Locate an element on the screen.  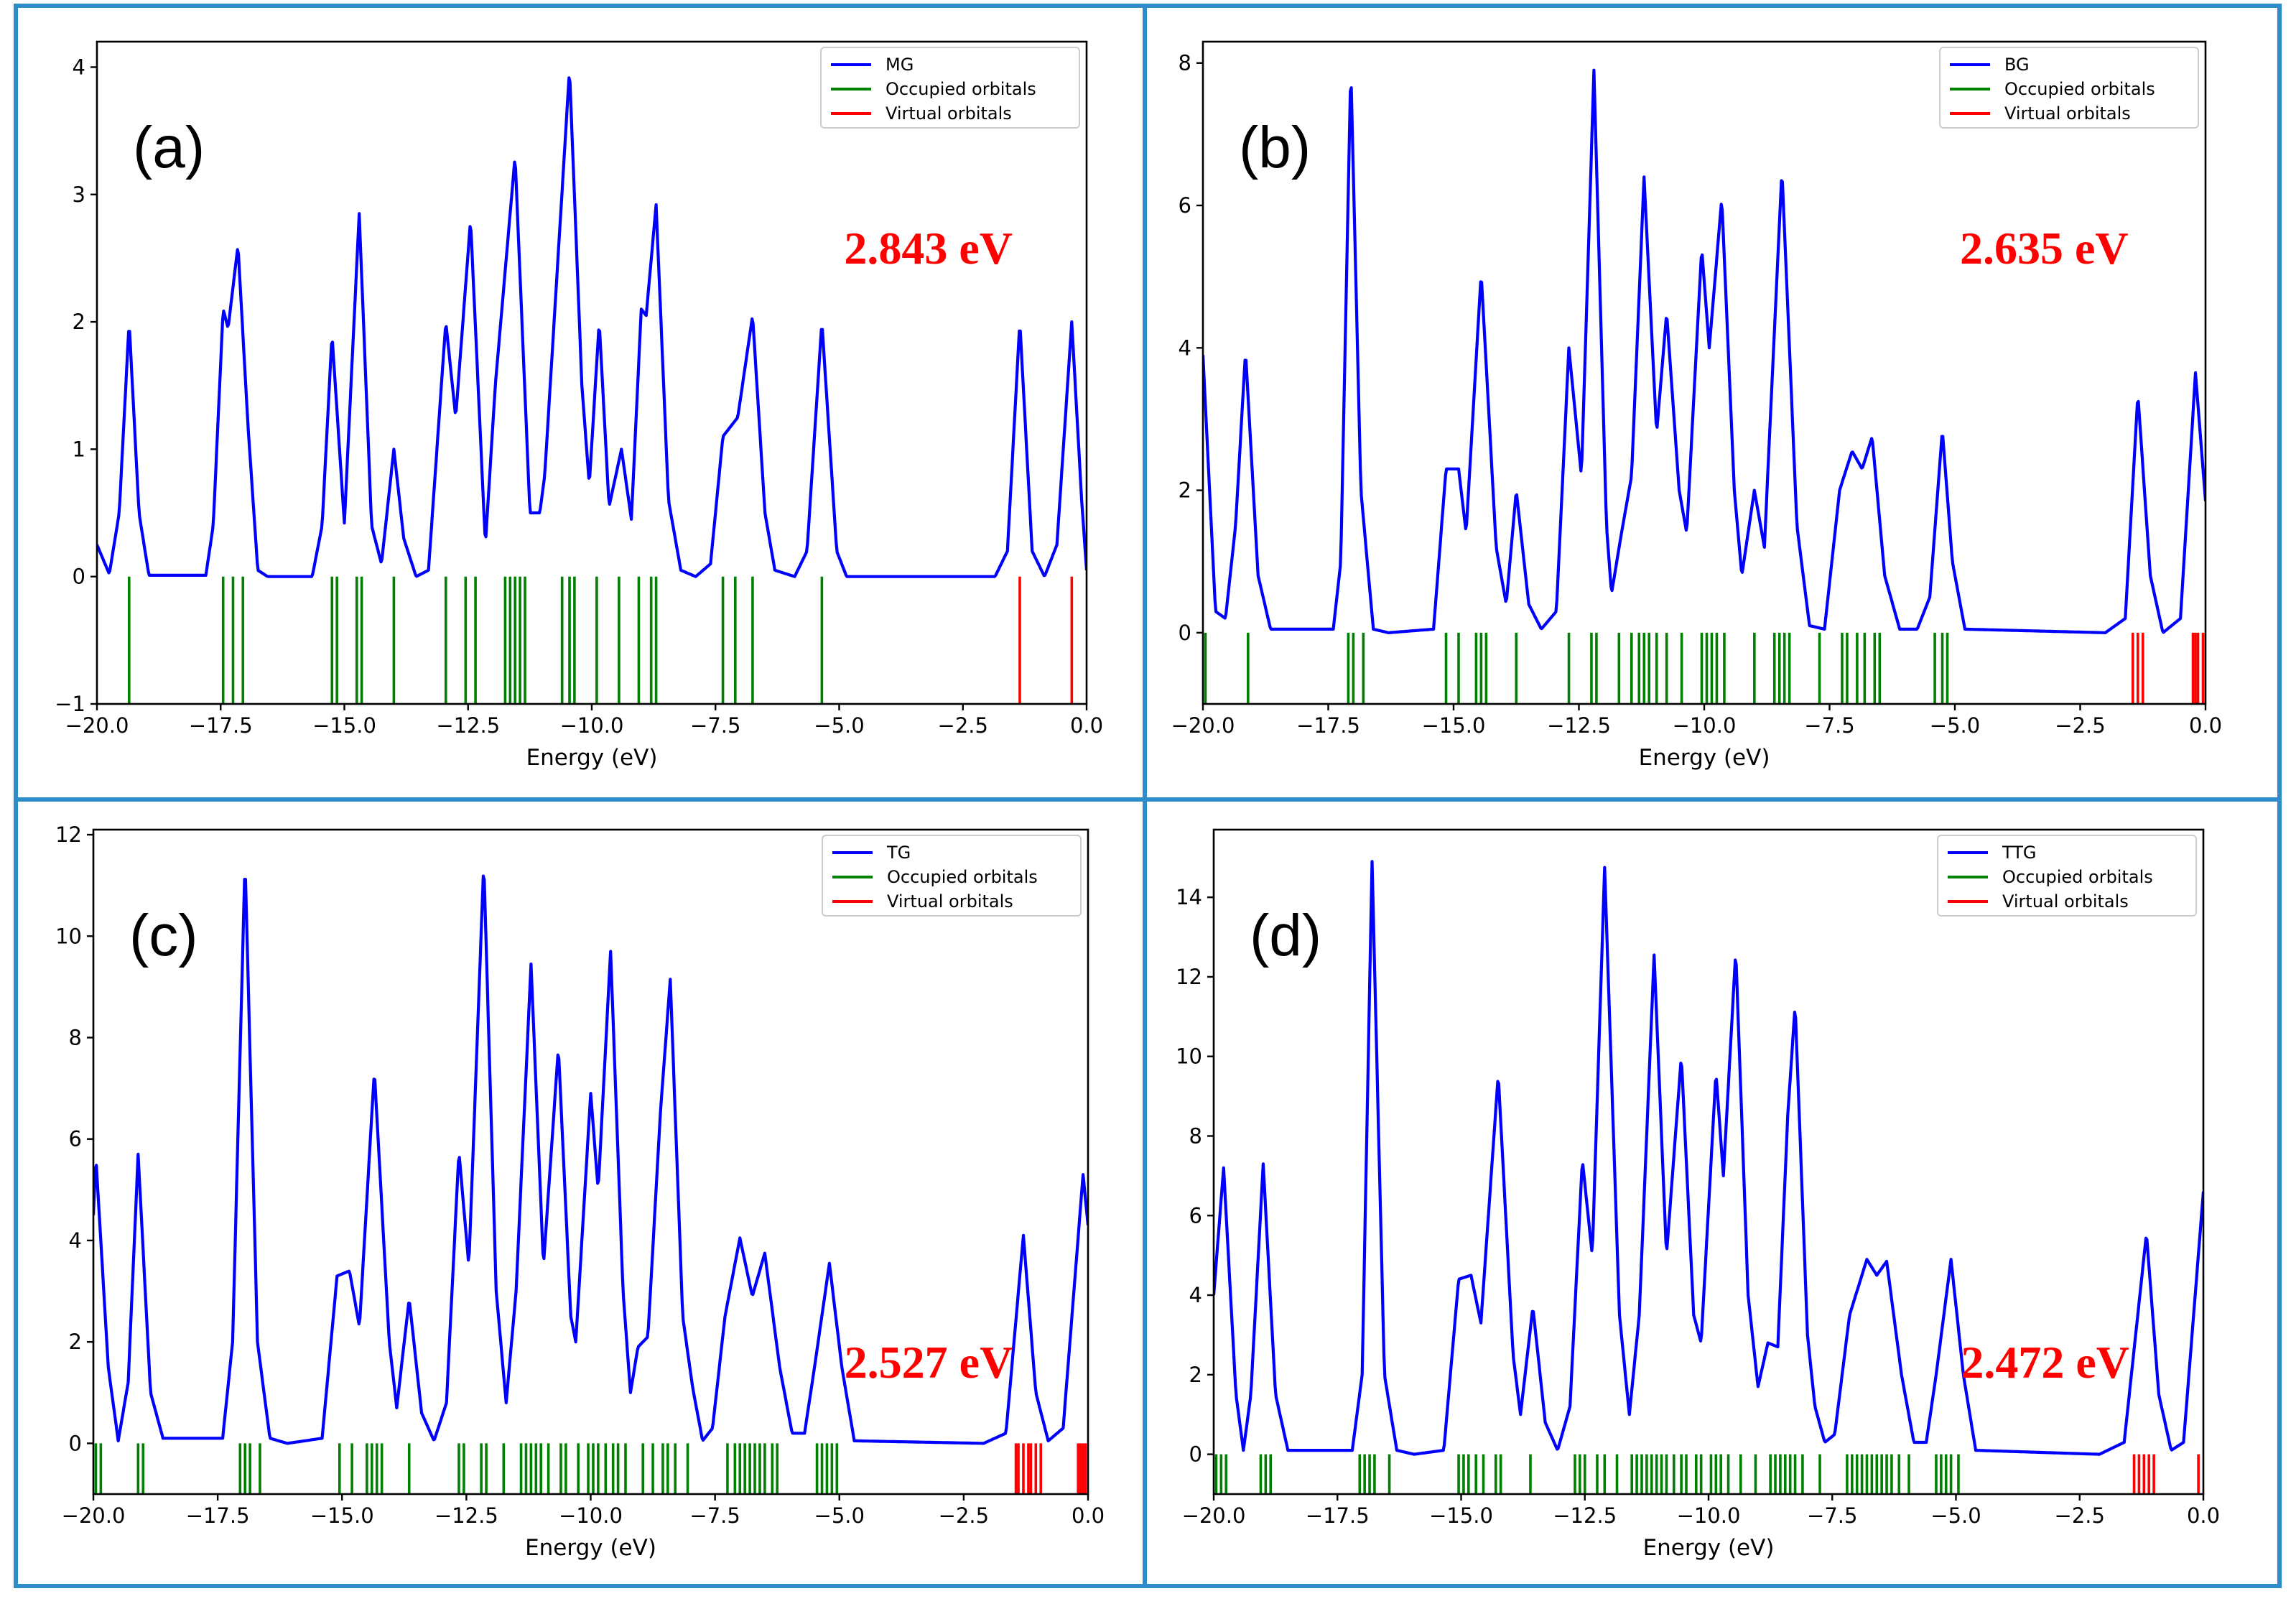
legend-entry-dos: TTG is located at coordinates (2020, 853).